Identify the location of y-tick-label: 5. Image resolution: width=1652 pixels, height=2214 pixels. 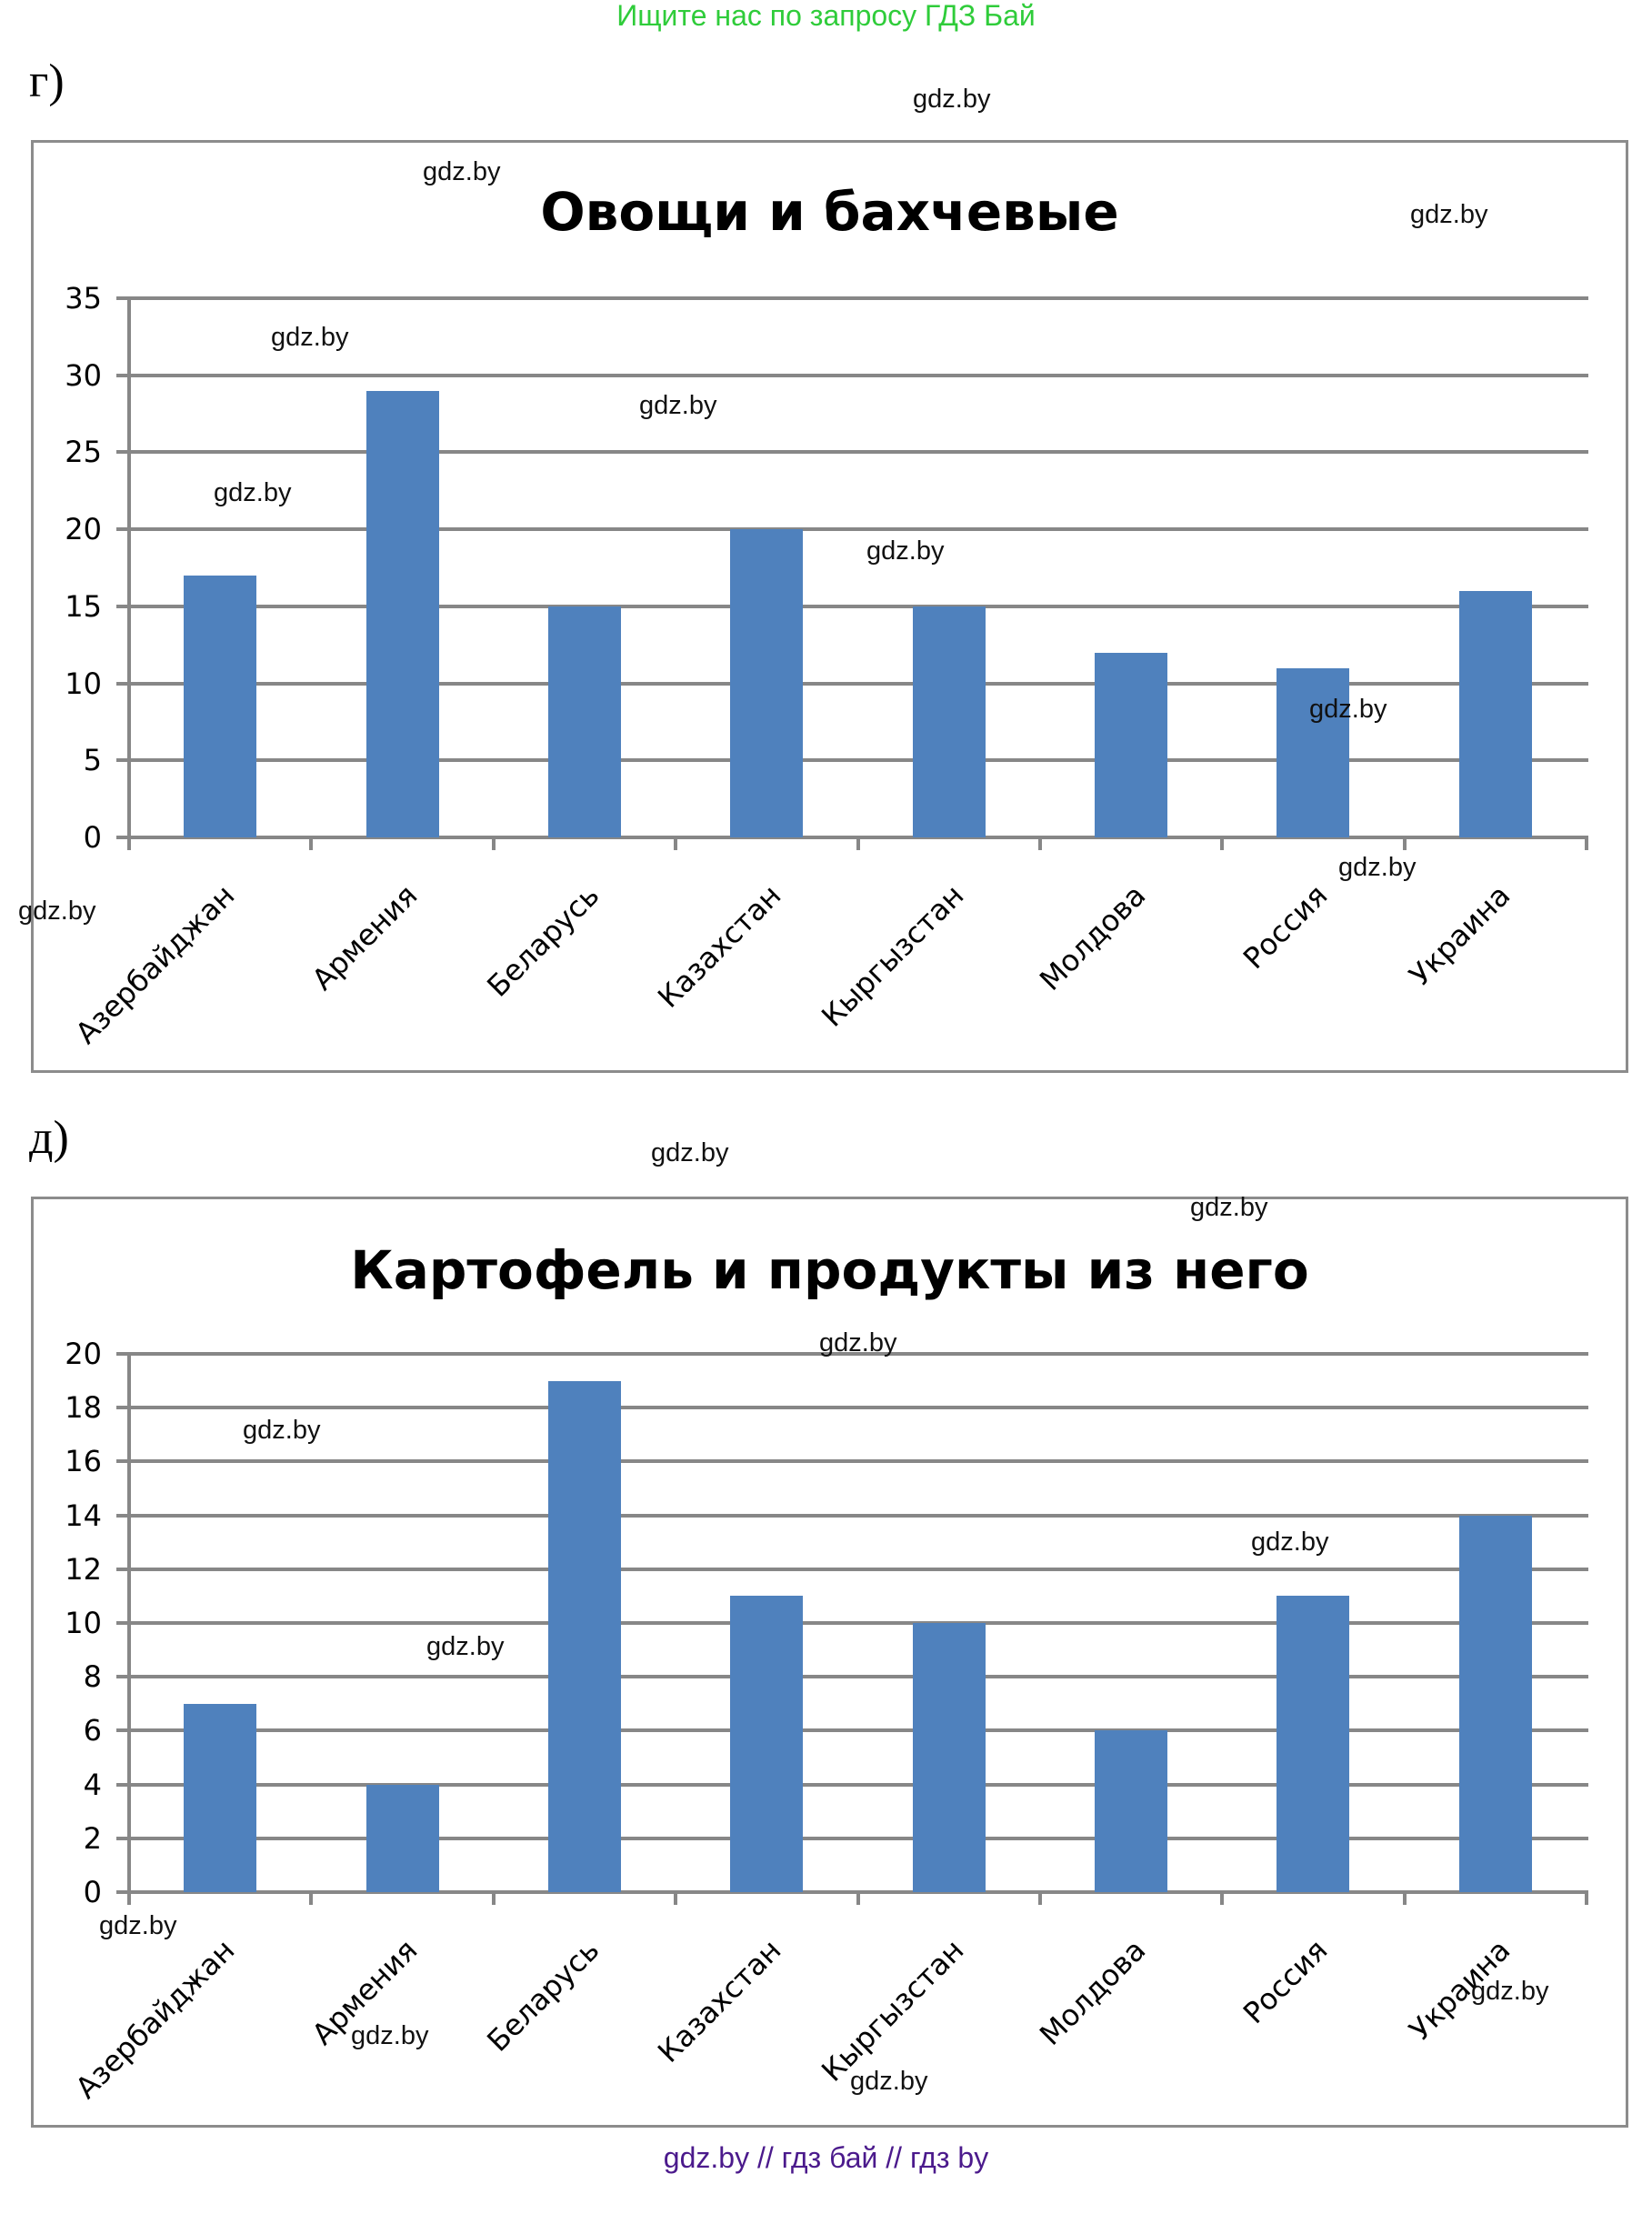
(92, 761).